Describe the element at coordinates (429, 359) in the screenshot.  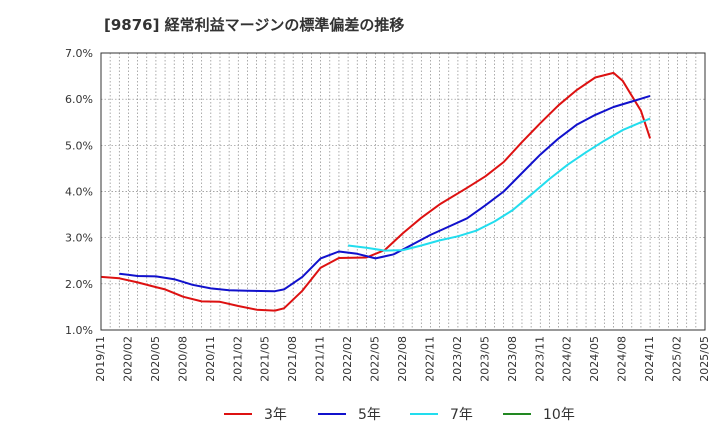
I see `x-tick-label: 2022/11` at that location.